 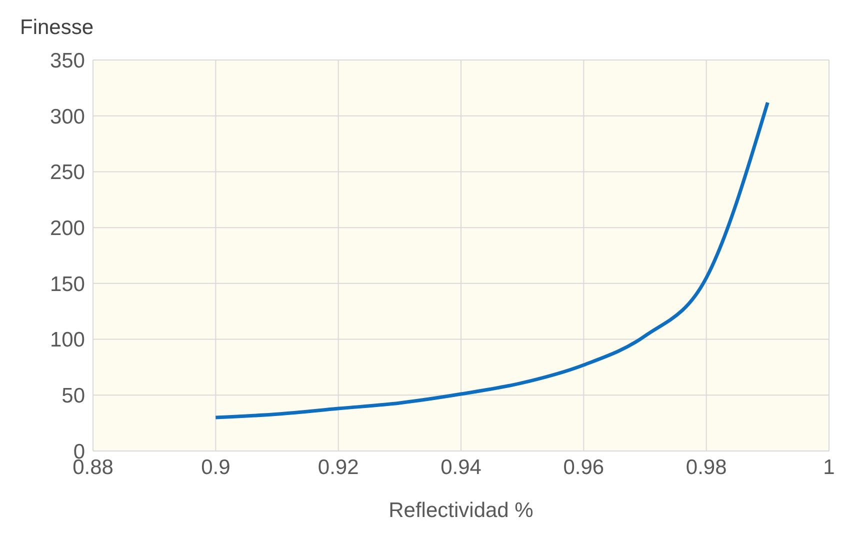 I want to click on x-tick-label: 0.92, so click(x=338, y=467).